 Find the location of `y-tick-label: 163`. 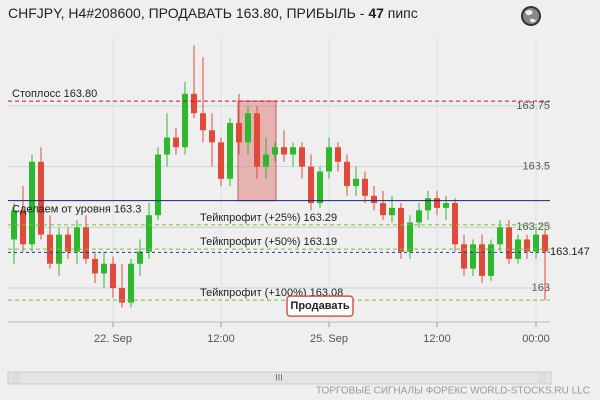

y-tick-label: 163 is located at coordinates (541, 288).